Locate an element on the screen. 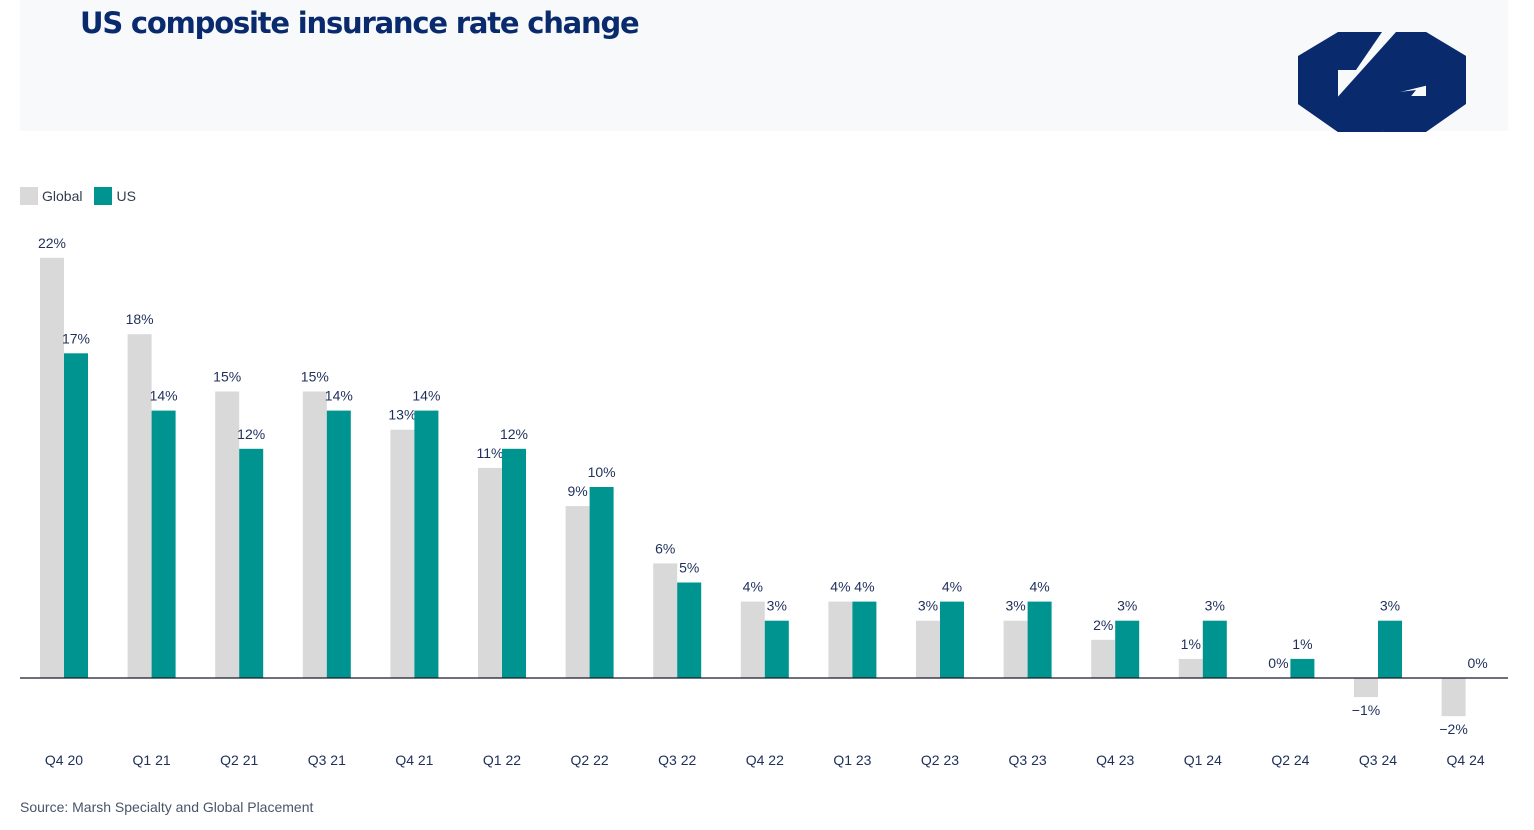  legend-item-global: Global is located at coordinates (51, 196).